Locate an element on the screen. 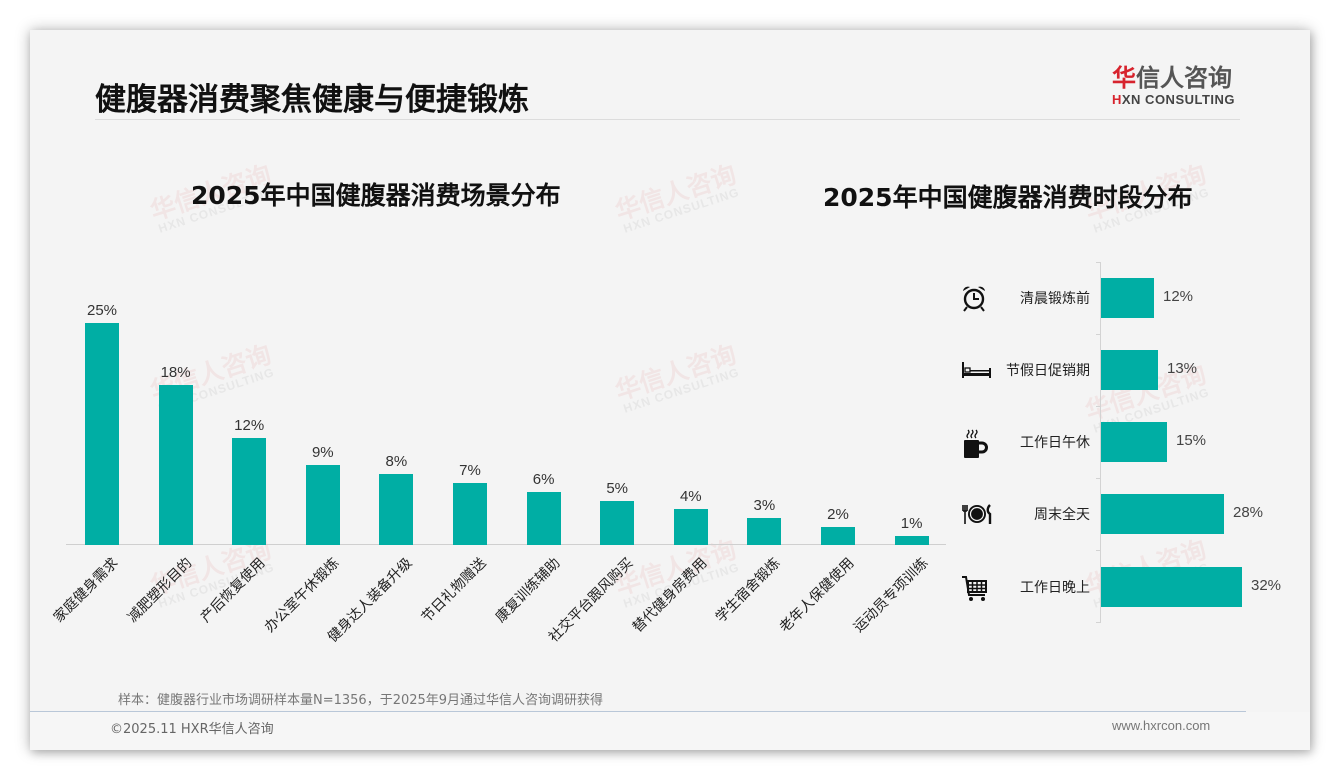  copyright: ©2025.11 HXR华信人咨询 is located at coordinates (192, 729).